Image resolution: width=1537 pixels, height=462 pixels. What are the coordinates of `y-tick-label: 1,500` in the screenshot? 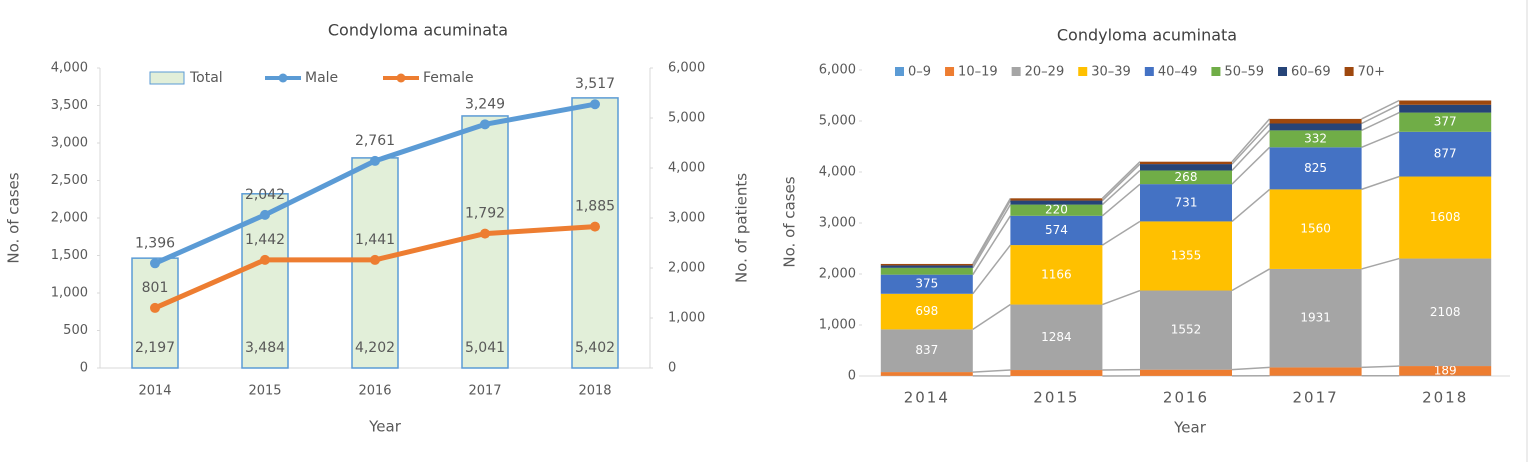 It's located at (69, 255).